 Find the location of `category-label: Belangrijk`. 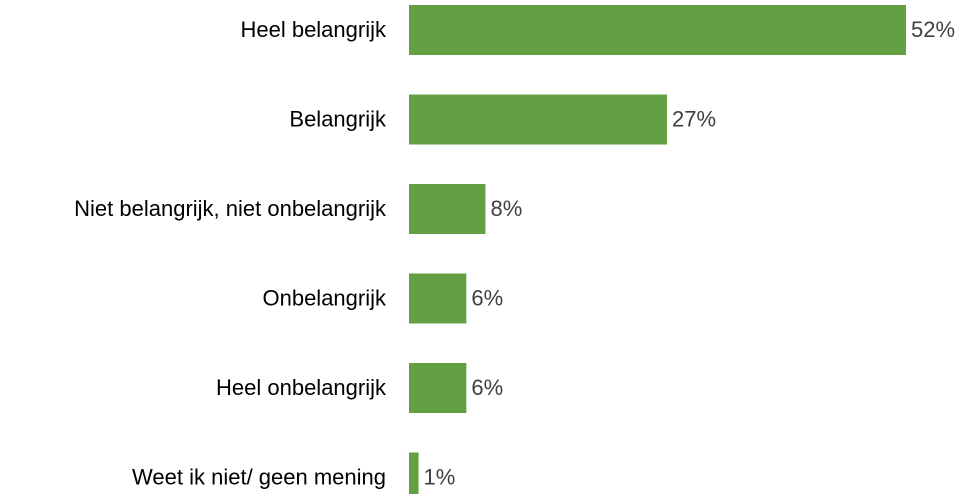

category-label: Belangrijk is located at coordinates (338, 118).